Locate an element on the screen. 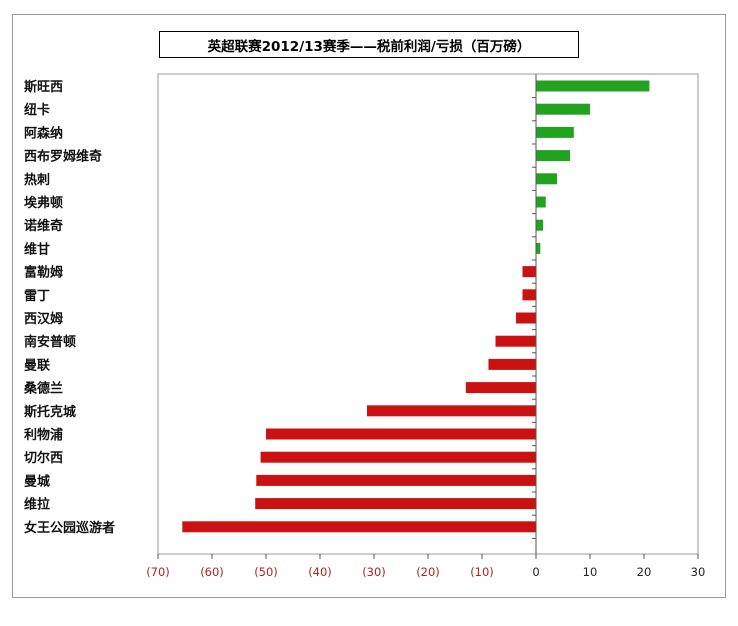  category-label: 西汉姆 is located at coordinates (43, 319).